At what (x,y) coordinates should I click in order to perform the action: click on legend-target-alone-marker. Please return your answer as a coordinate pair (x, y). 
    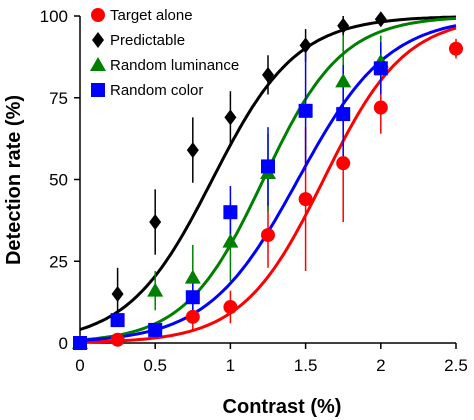
    Looking at the image, I should click on (98, 15).